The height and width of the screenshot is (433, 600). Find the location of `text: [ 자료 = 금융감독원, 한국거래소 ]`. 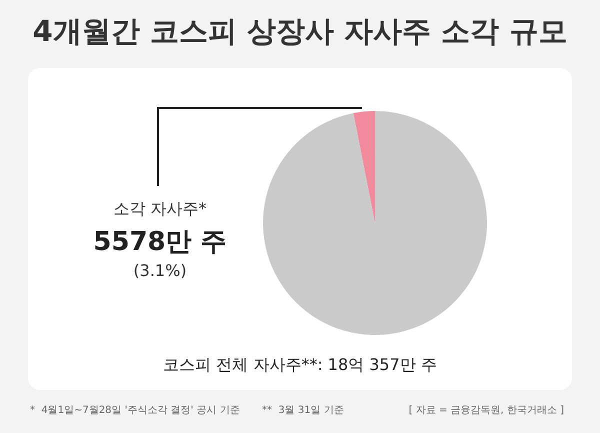

text: [ 자료 = 금융감독원, 한국거래소 ] is located at coordinates (486, 410).